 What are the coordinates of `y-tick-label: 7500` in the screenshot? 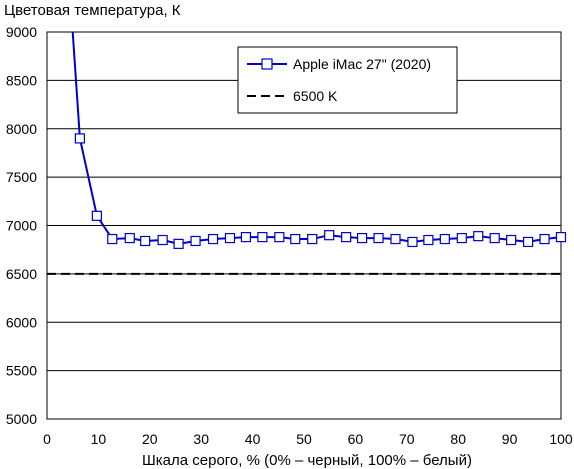 It's located at (21, 177).